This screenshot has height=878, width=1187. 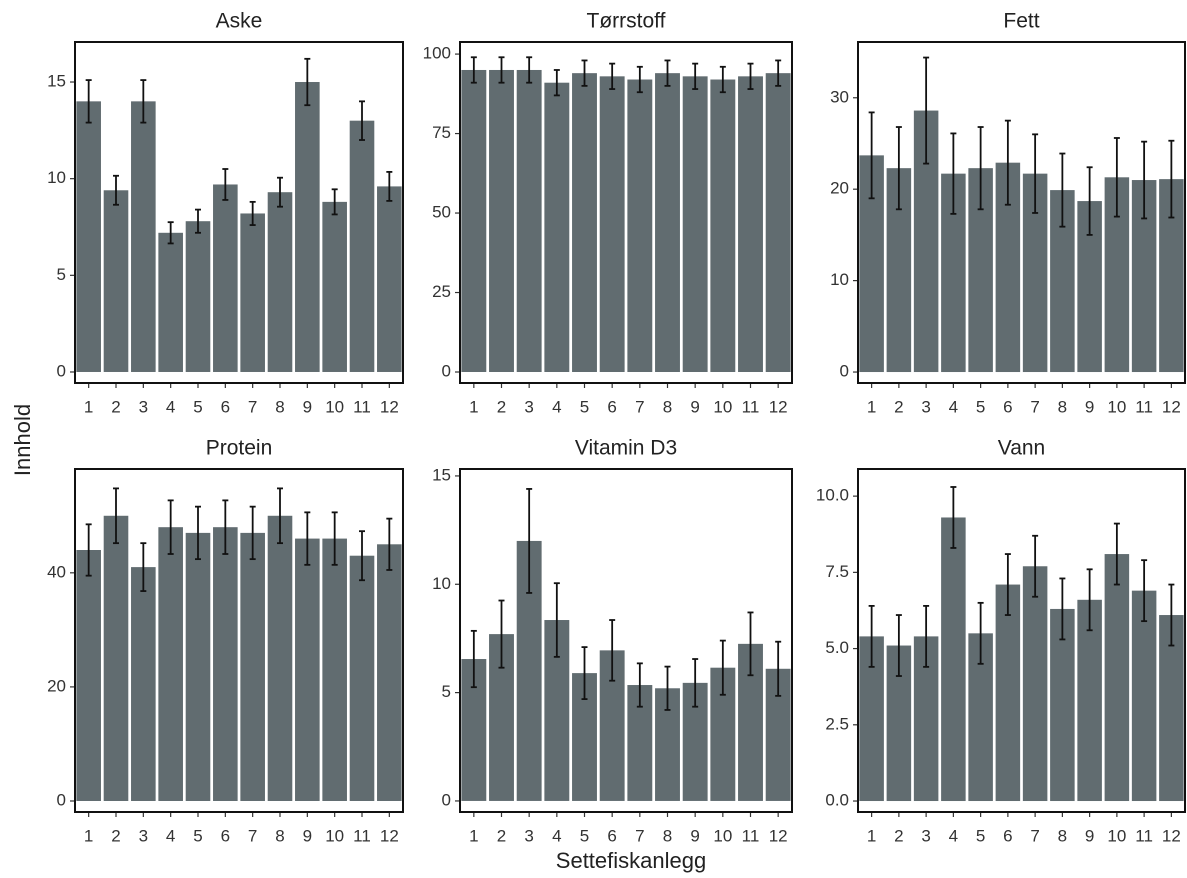 I want to click on panel-title: Protein, so click(x=239, y=448).